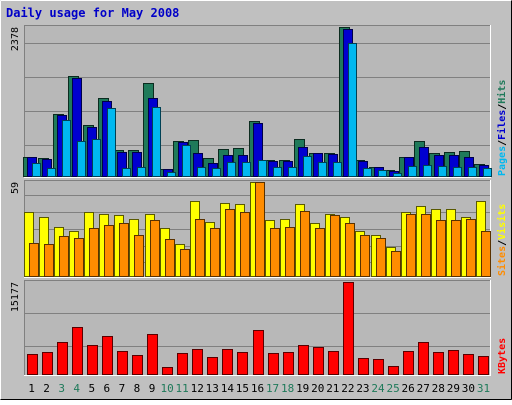 Image resolution: width=512 pixels, height=405 pixels. I want to click on y-max-label: 59, so click(15, 188).